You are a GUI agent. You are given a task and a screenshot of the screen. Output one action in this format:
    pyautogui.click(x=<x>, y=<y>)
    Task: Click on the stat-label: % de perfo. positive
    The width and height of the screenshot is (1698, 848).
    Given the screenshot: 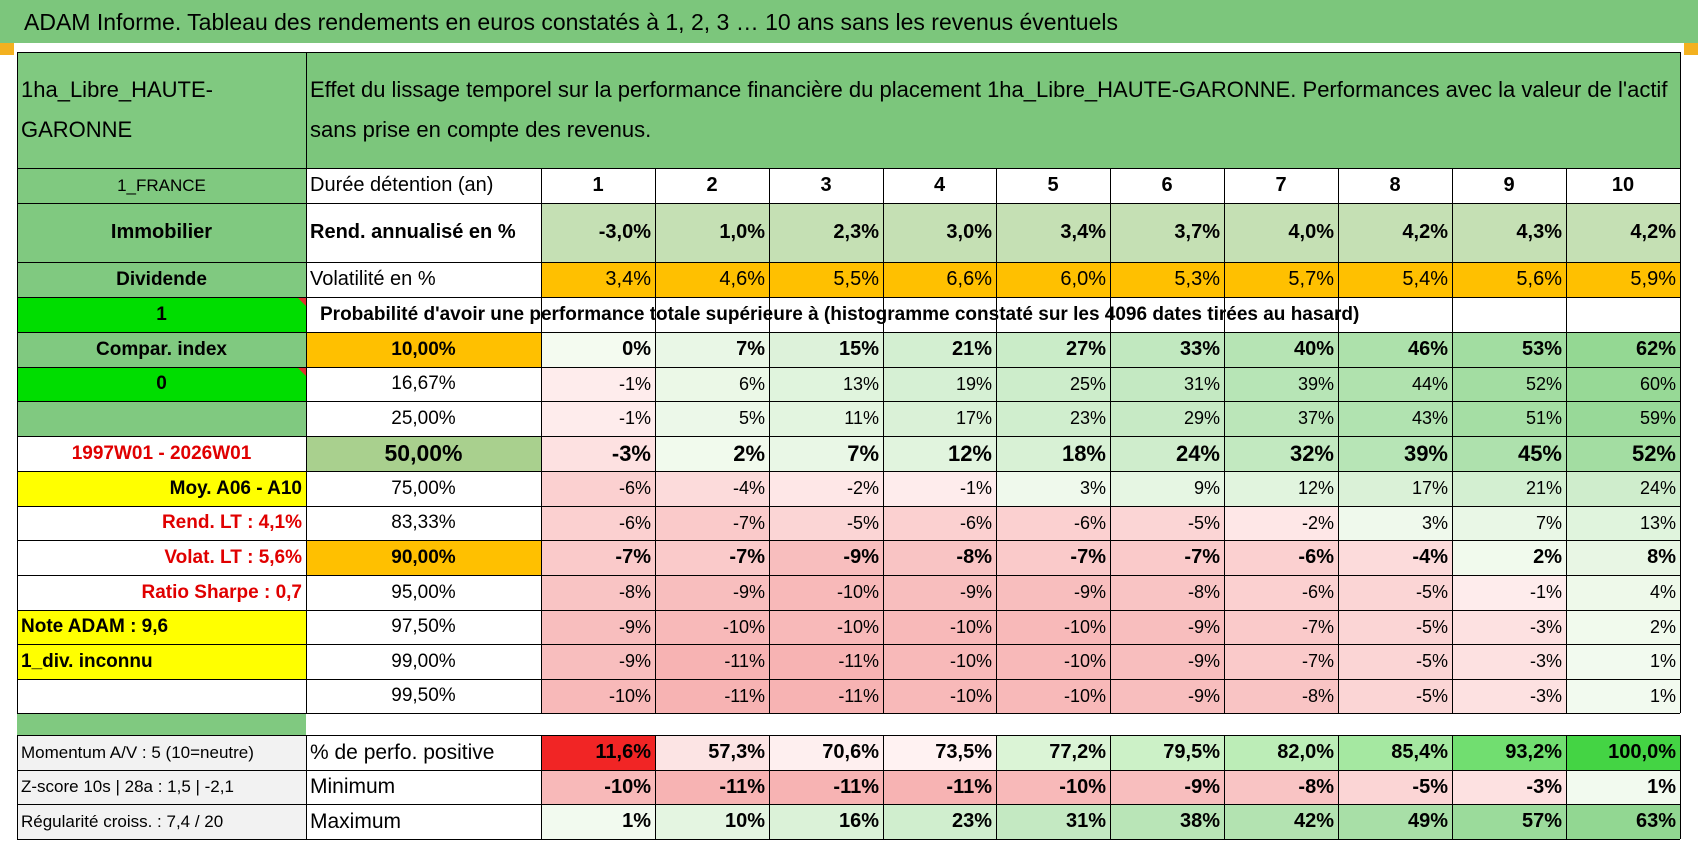 What is the action you would take?
    pyautogui.click(x=423, y=752)
    